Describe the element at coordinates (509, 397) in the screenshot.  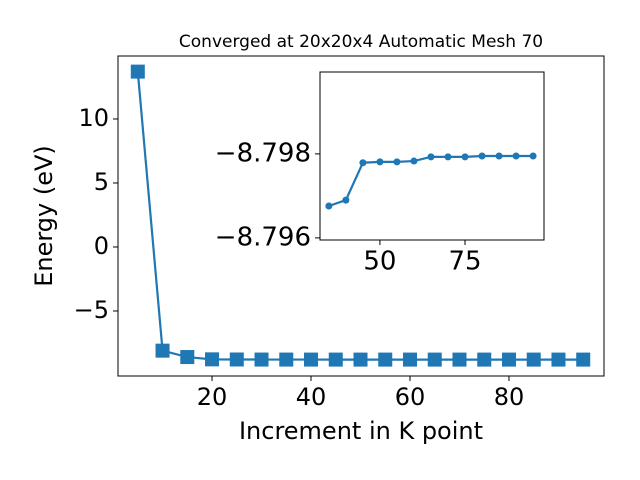
I see `x-tick-label: 80` at that location.